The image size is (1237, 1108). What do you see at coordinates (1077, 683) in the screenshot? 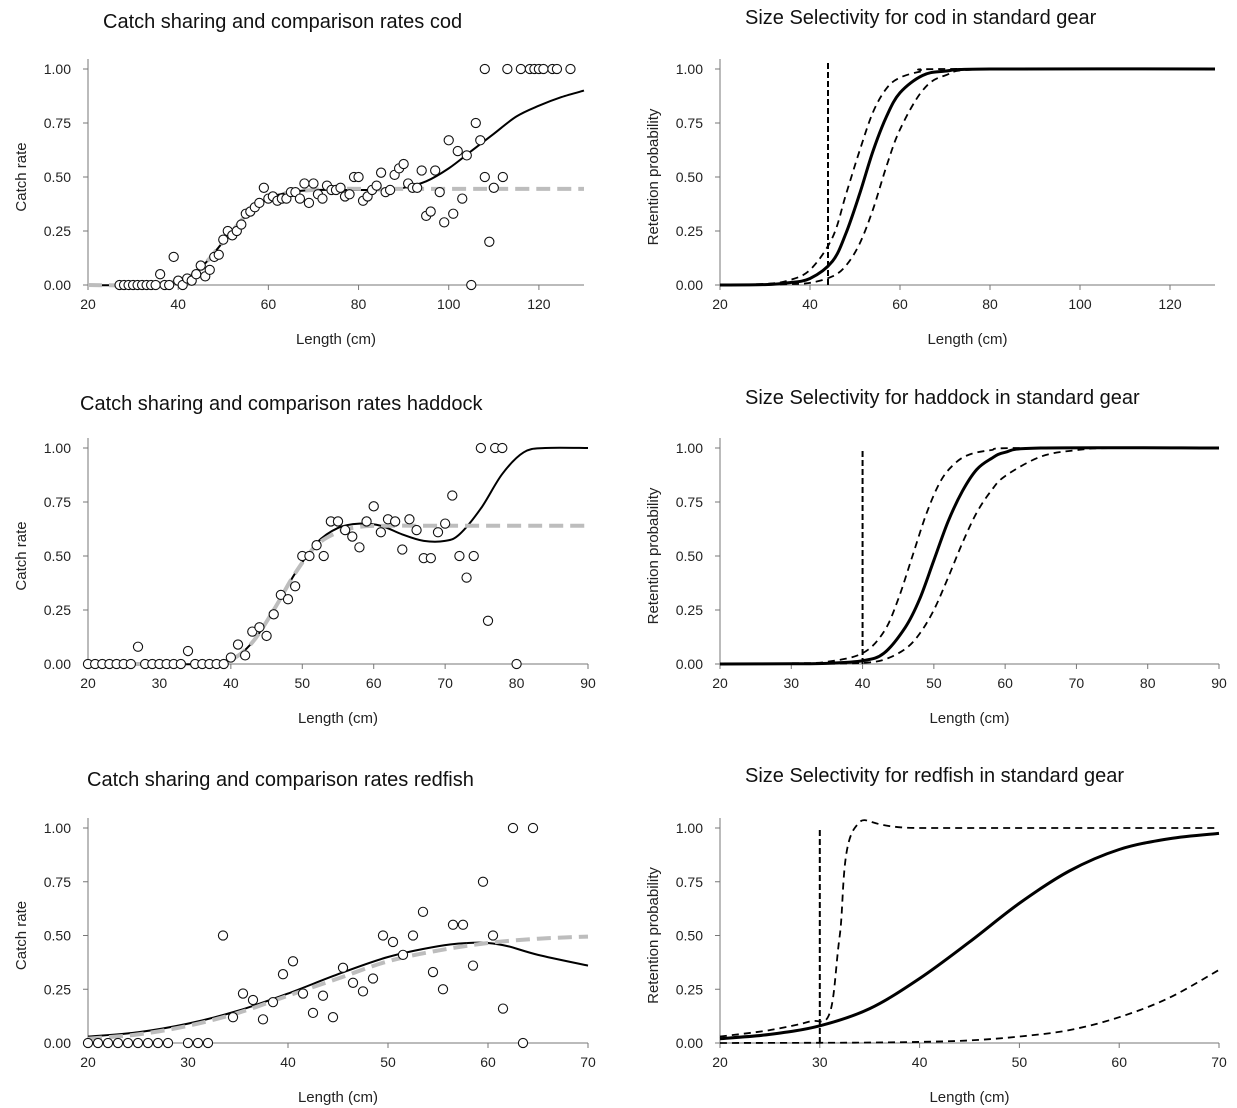
I see `x-tick-label: 70` at bounding box center [1077, 683].